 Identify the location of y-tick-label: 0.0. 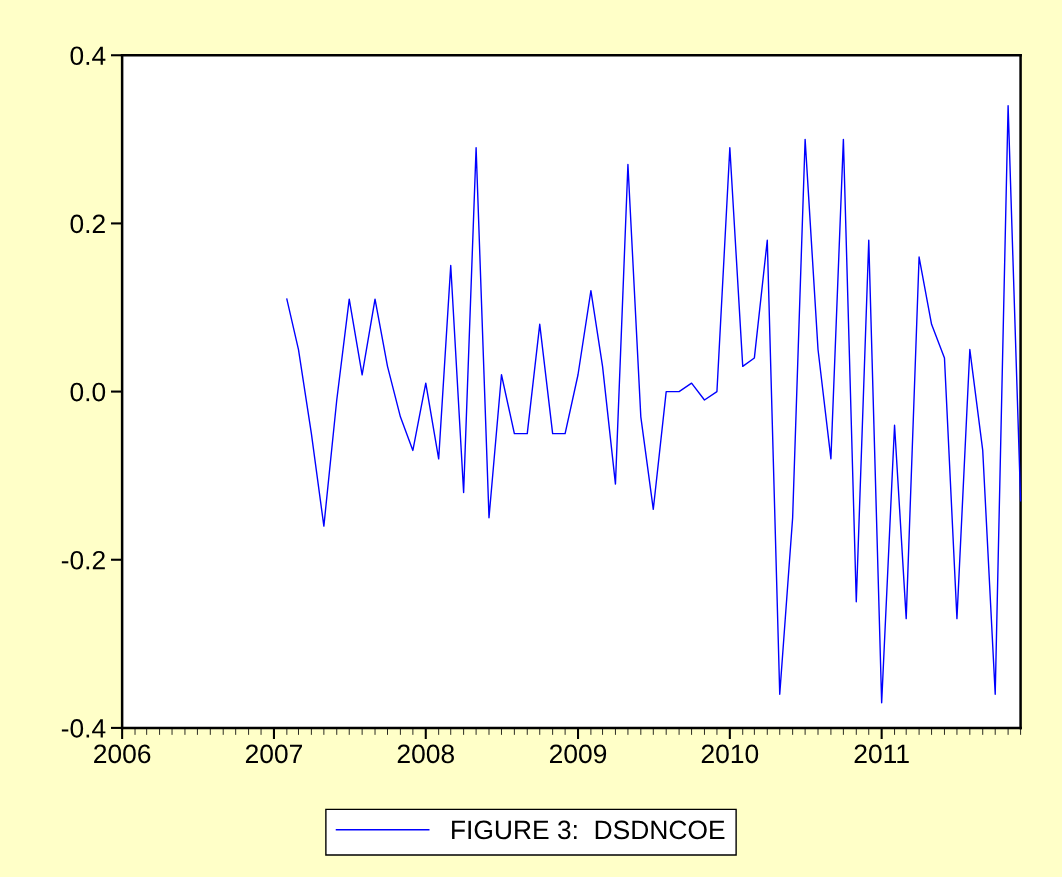
(88, 392).